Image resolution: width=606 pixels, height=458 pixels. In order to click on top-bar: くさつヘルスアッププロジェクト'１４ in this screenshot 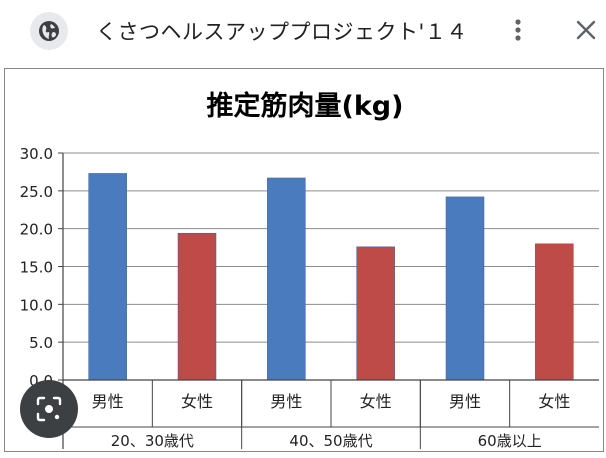, I will do `click(303, 30)`.